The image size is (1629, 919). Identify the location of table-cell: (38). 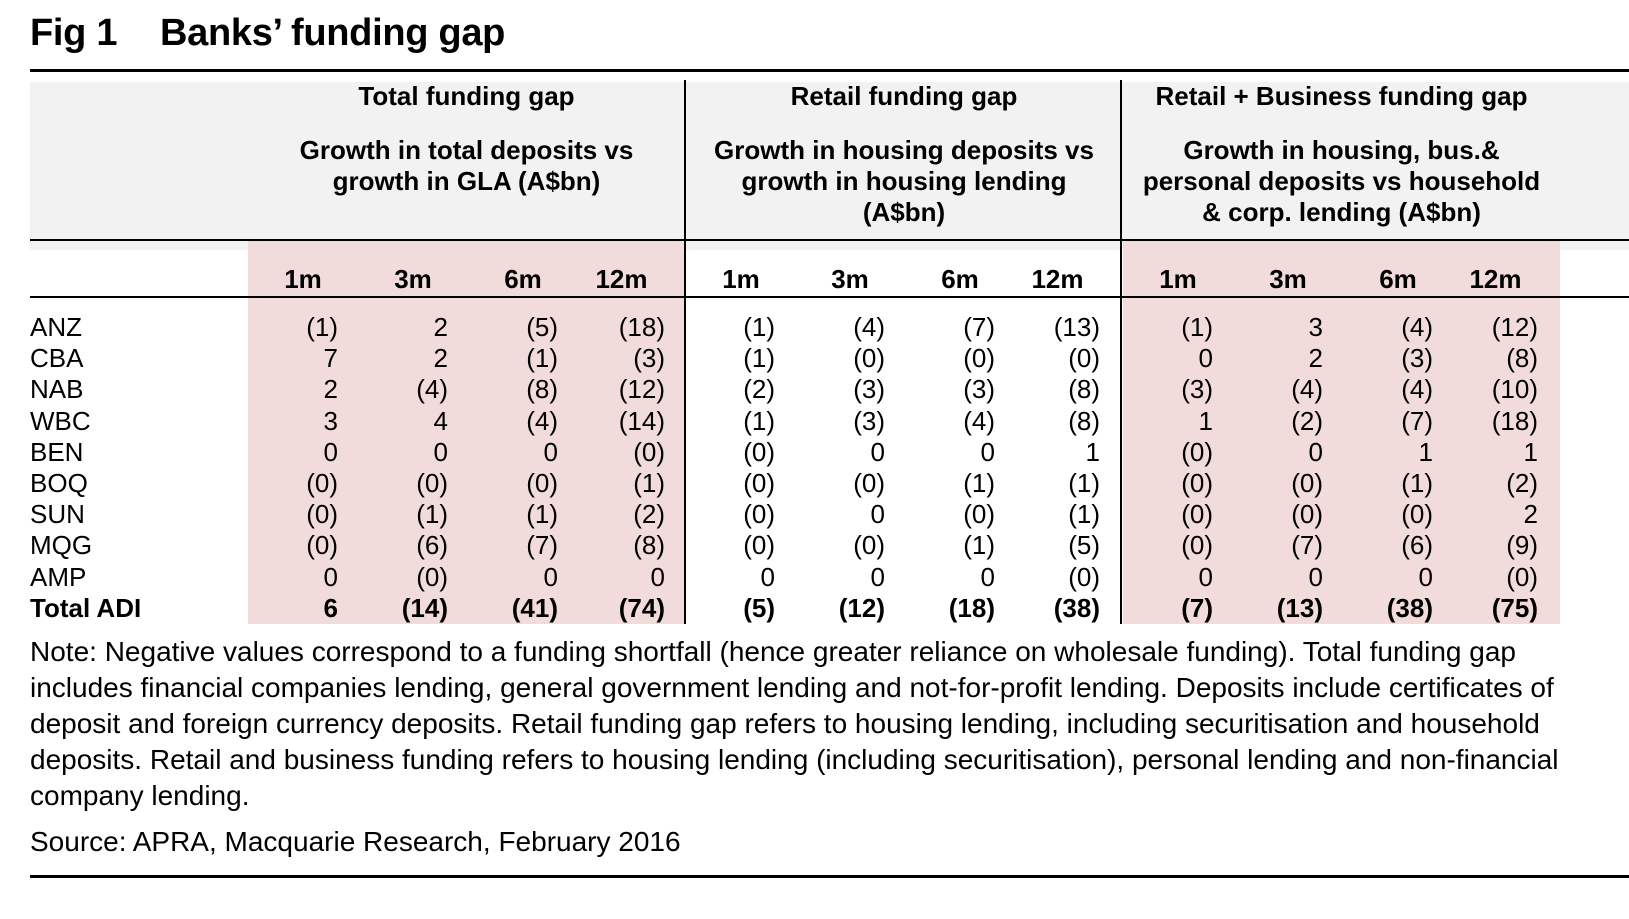
(1409, 607).